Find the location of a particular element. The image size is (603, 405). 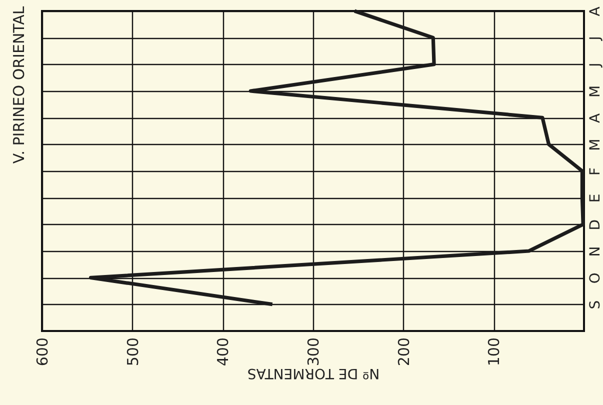

x-tick-label: 300 is located at coordinates (313, 352).